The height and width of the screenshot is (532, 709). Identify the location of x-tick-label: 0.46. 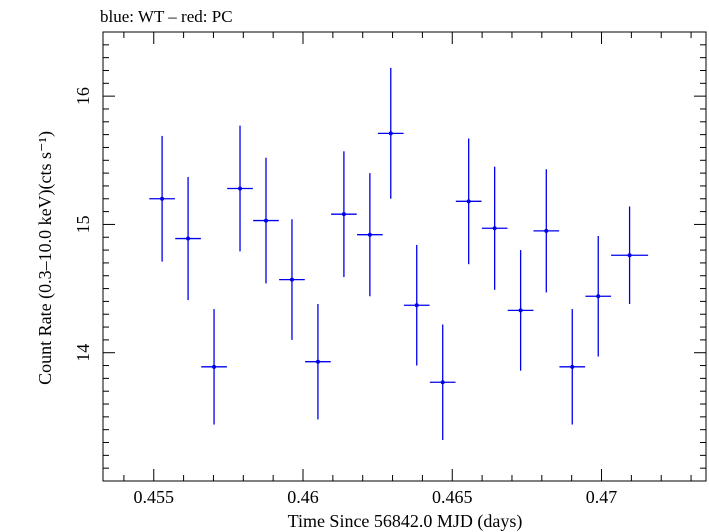
(303, 497).